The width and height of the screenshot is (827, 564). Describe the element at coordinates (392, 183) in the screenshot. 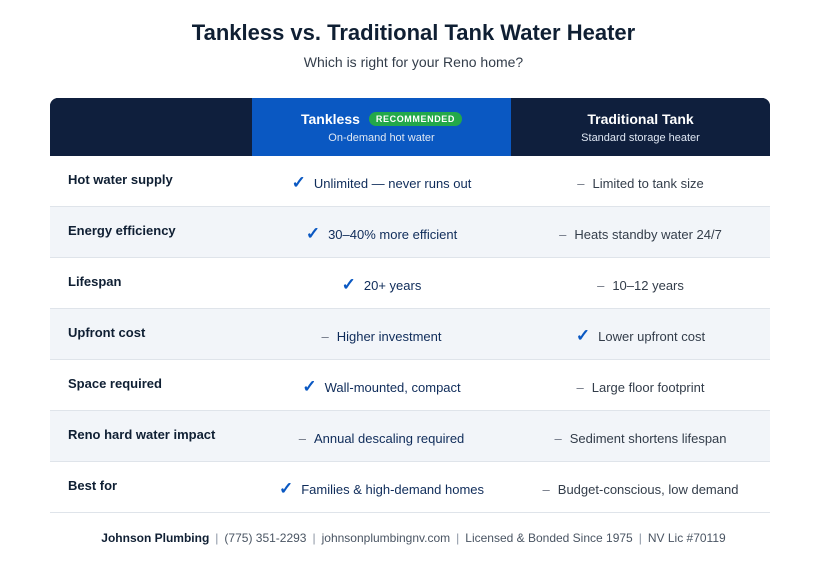

I see `tankless-cell-text: Unlimited — never runs out` at that location.